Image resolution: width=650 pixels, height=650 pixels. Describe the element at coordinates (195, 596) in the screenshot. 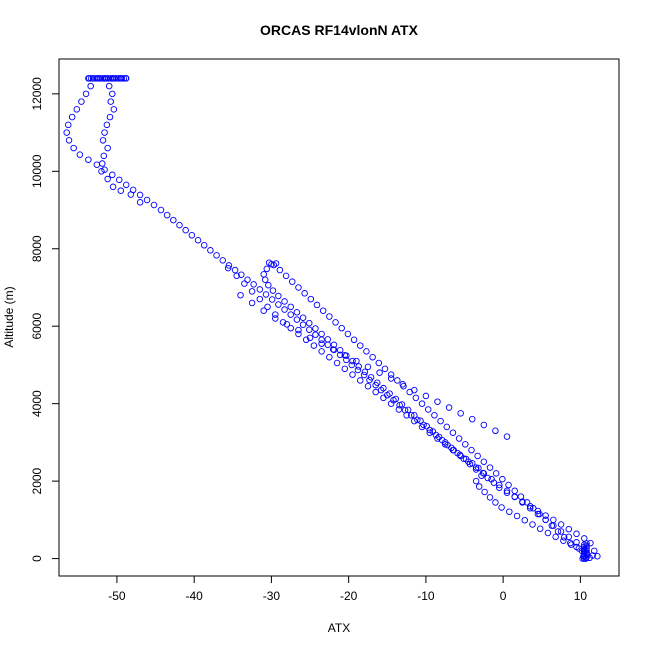

I see `x-tick-label: -40` at that location.